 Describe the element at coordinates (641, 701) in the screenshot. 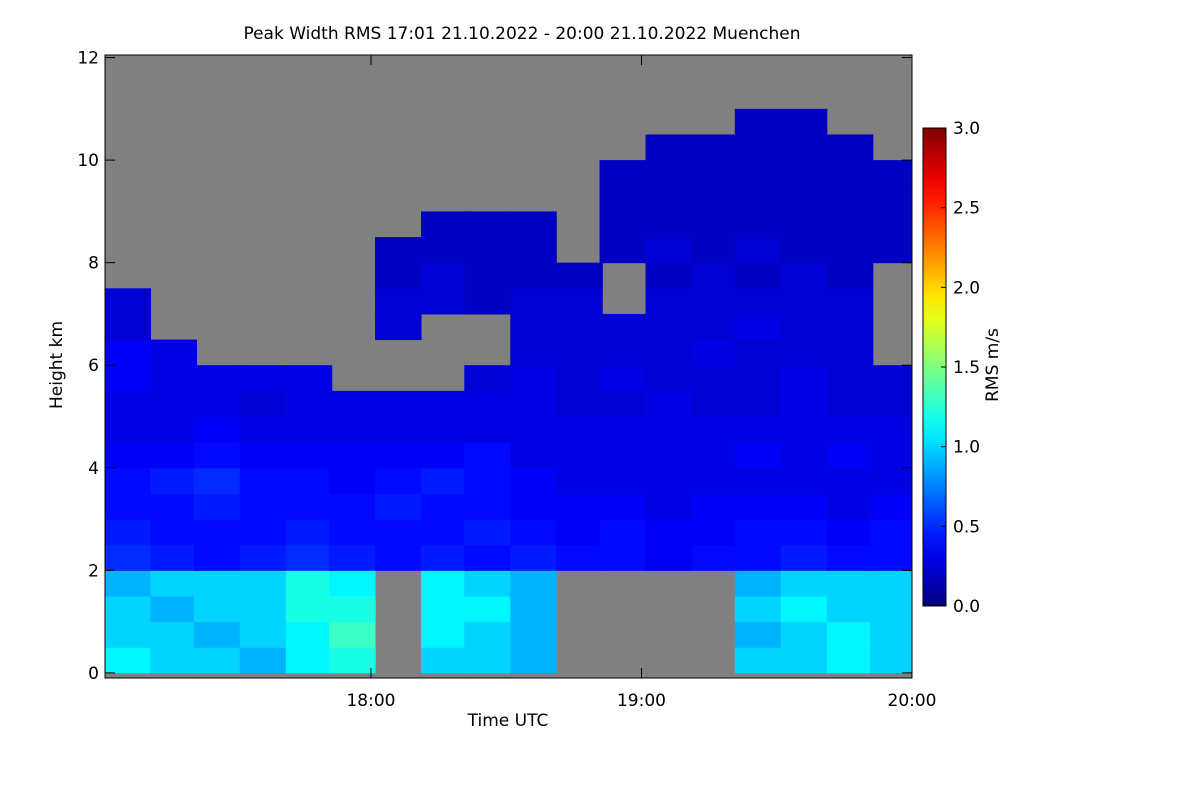

I see `x-tick-label: 19:00` at that location.